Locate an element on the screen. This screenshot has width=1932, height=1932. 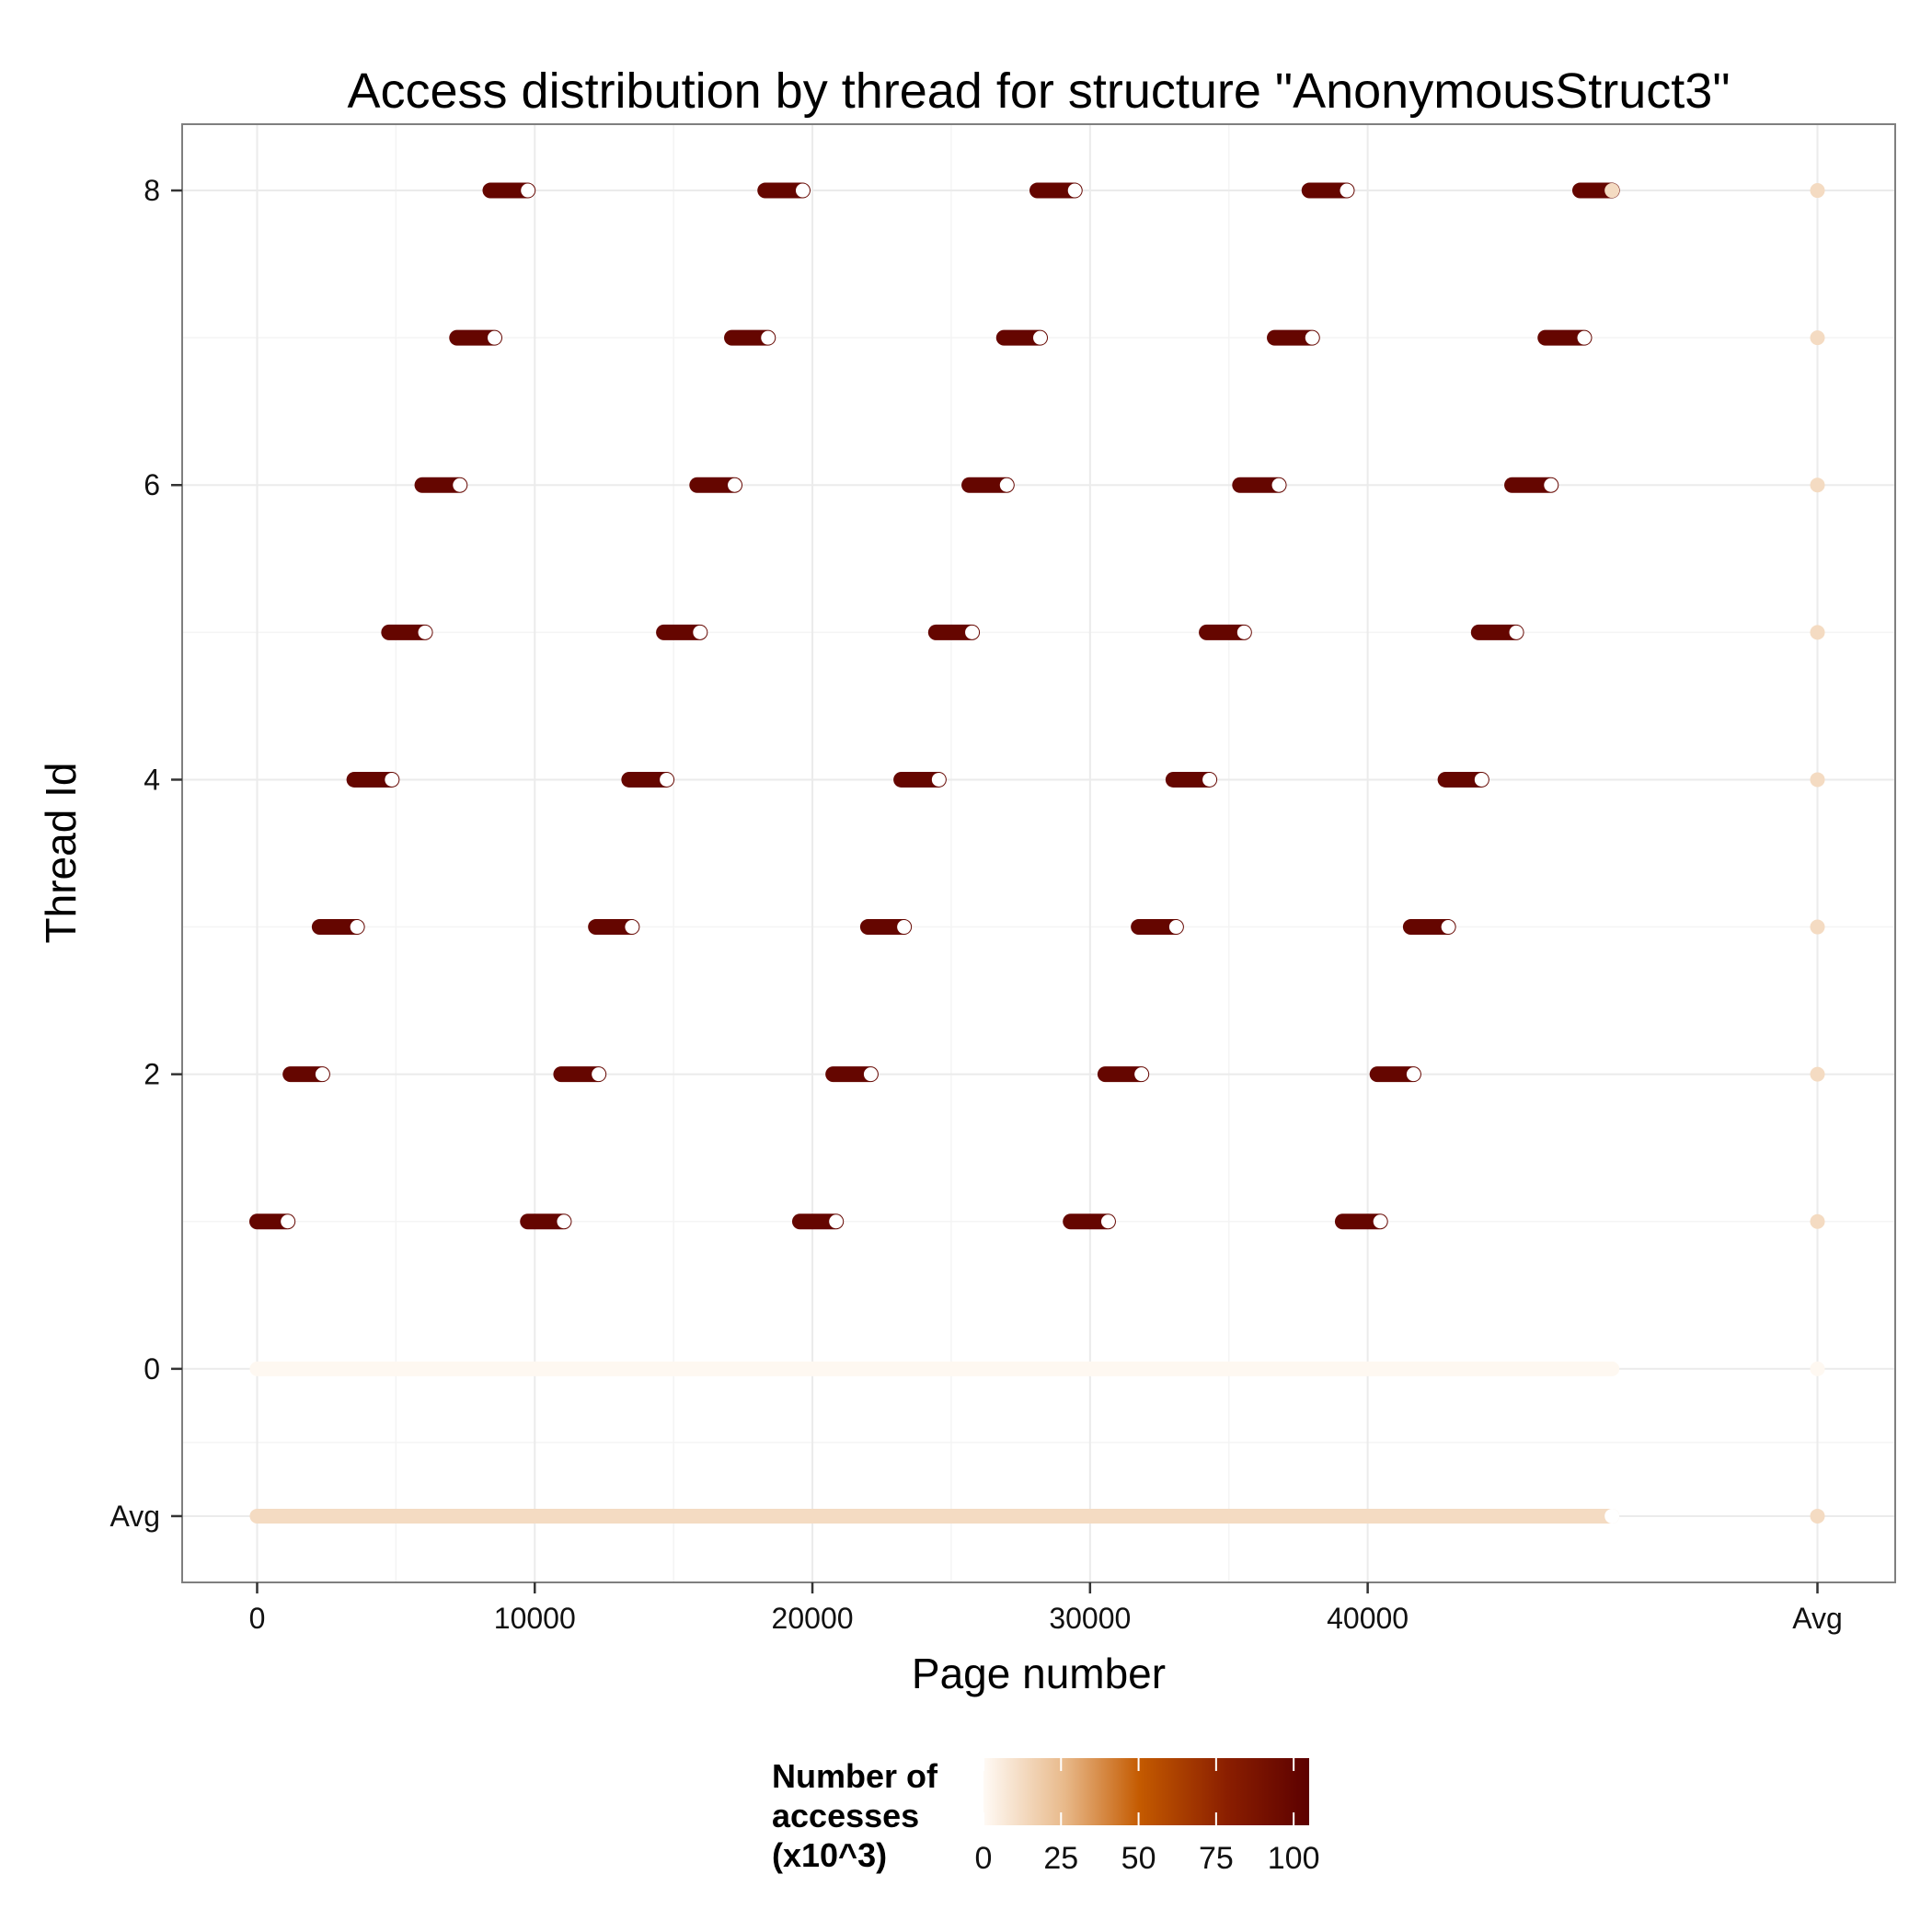
legend-title-line-2: accesses is located at coordinates (845, 1815).